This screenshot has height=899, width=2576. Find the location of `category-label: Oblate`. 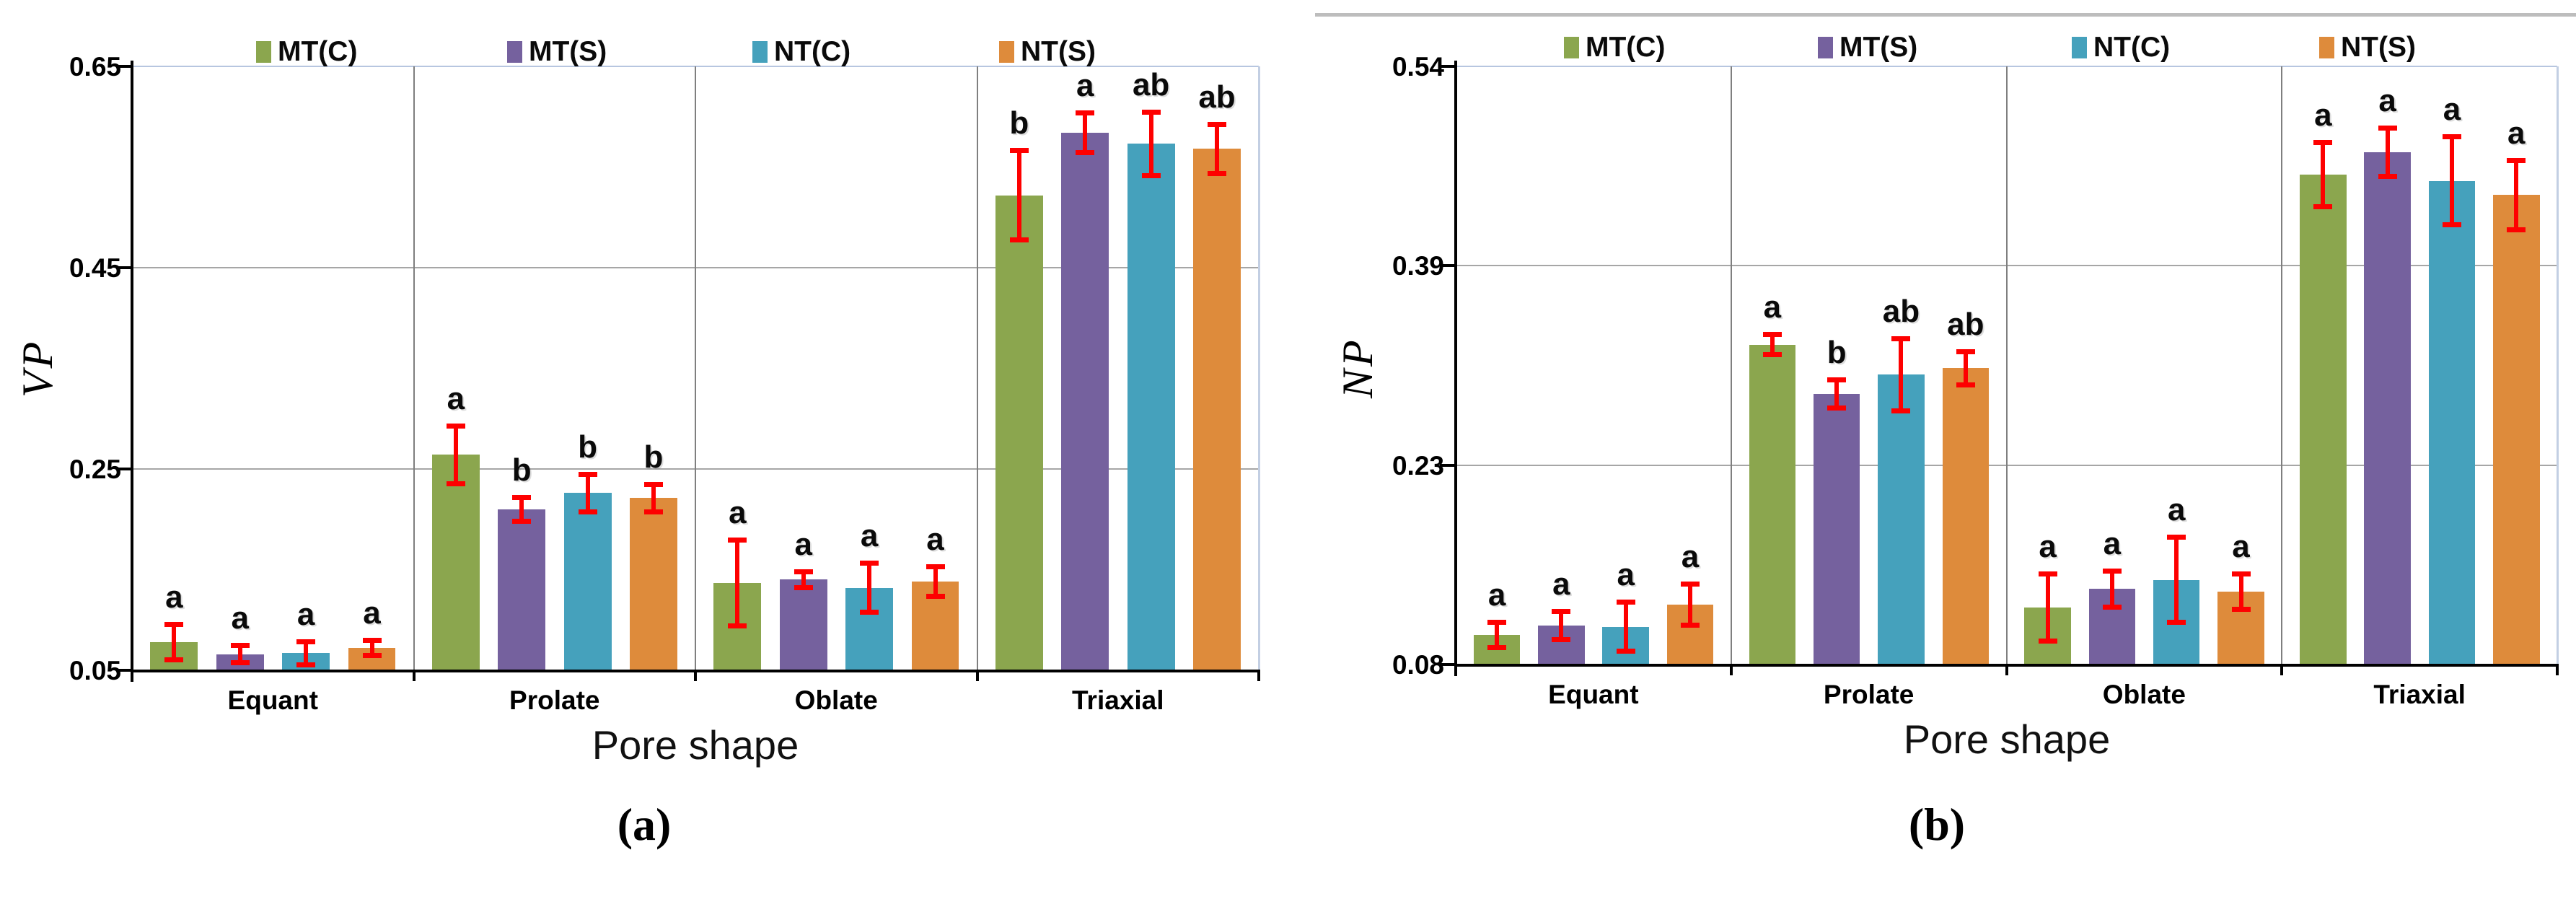

category-label: Oblate is located at coordinates (2144, 694).